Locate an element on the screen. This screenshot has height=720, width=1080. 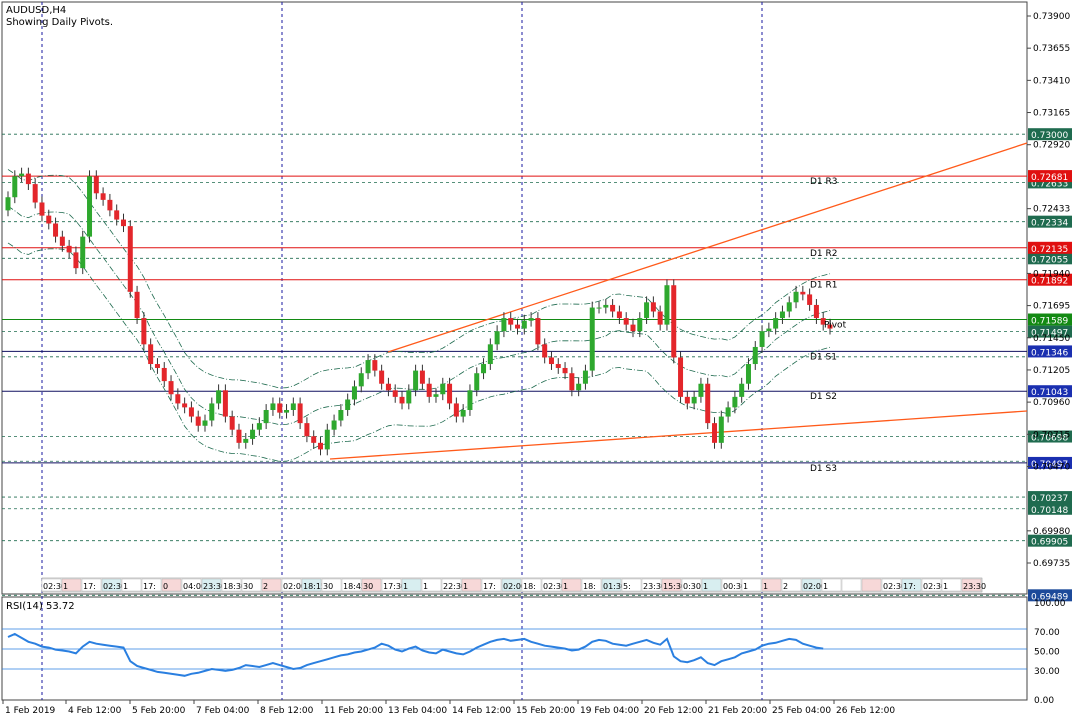
session-label: 5: is located at coordinates (627, 586).